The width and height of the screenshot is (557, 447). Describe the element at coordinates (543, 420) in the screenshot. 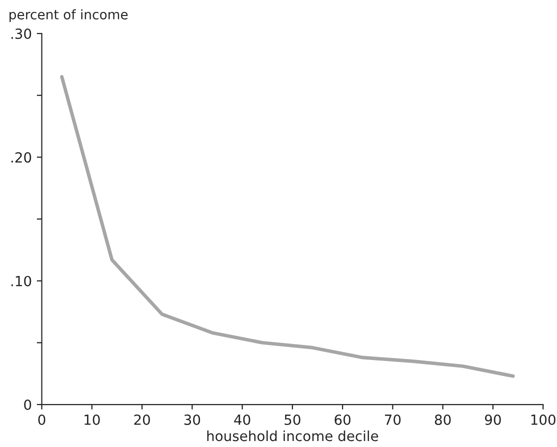

I see `x-tick-label: 100` at that location.